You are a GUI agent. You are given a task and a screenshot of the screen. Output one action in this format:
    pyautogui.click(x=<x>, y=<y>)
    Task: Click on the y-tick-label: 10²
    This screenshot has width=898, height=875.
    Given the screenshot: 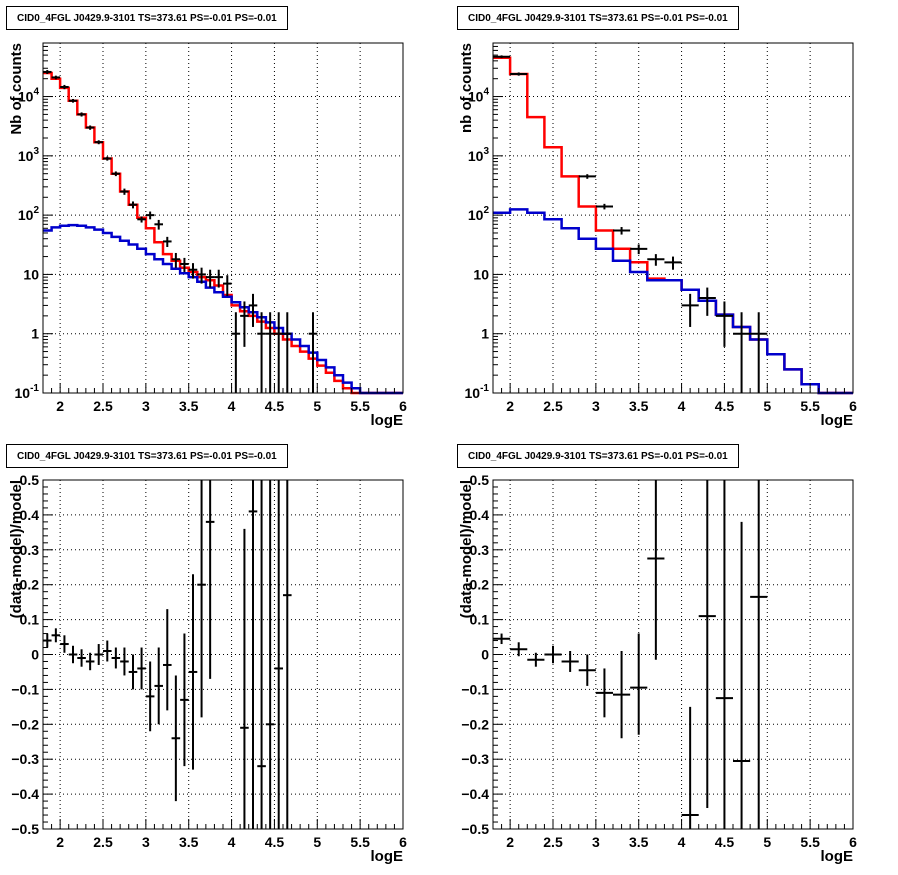 What is the action you would take?
    pyautogui.click(x=479, y=214)
    